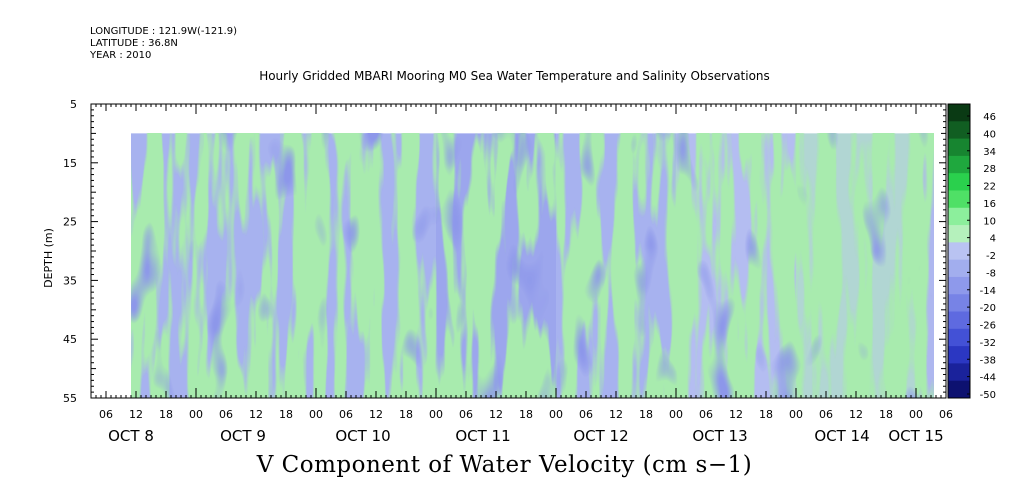 This screenshot has width=1009, height=504. I want to click on x-day-label: OCT 15, so click(915, 436).